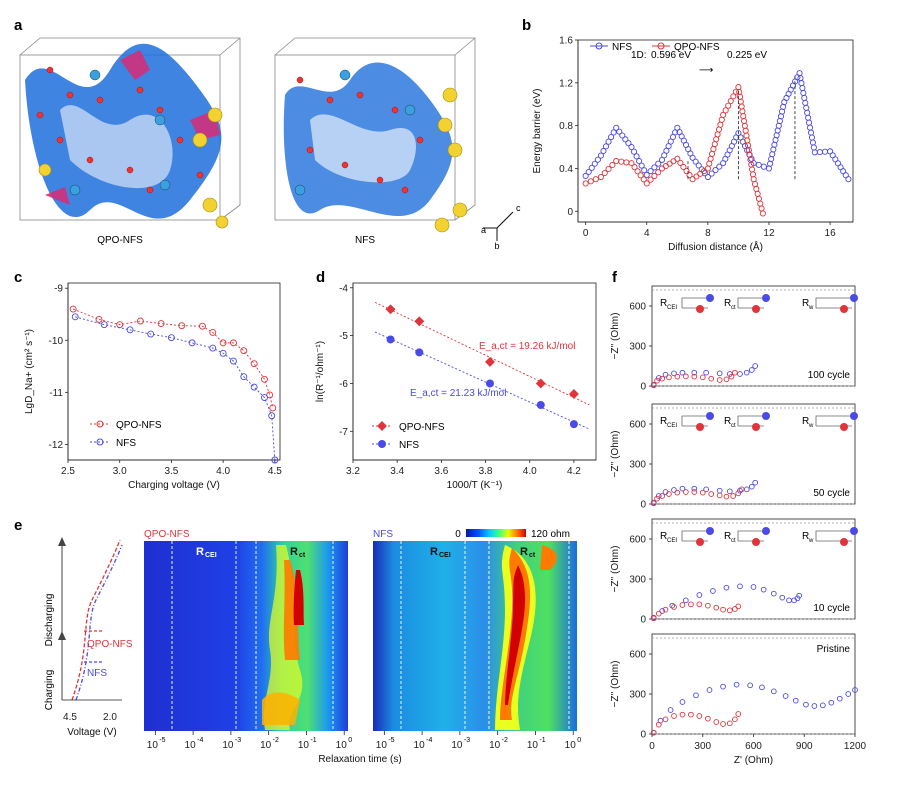 Image resolution: width=905 pixels, height=788 pixels. Describe the element at coordinates (702, 746) in the screenshot. I see `x-tick-label: 300` at that location.